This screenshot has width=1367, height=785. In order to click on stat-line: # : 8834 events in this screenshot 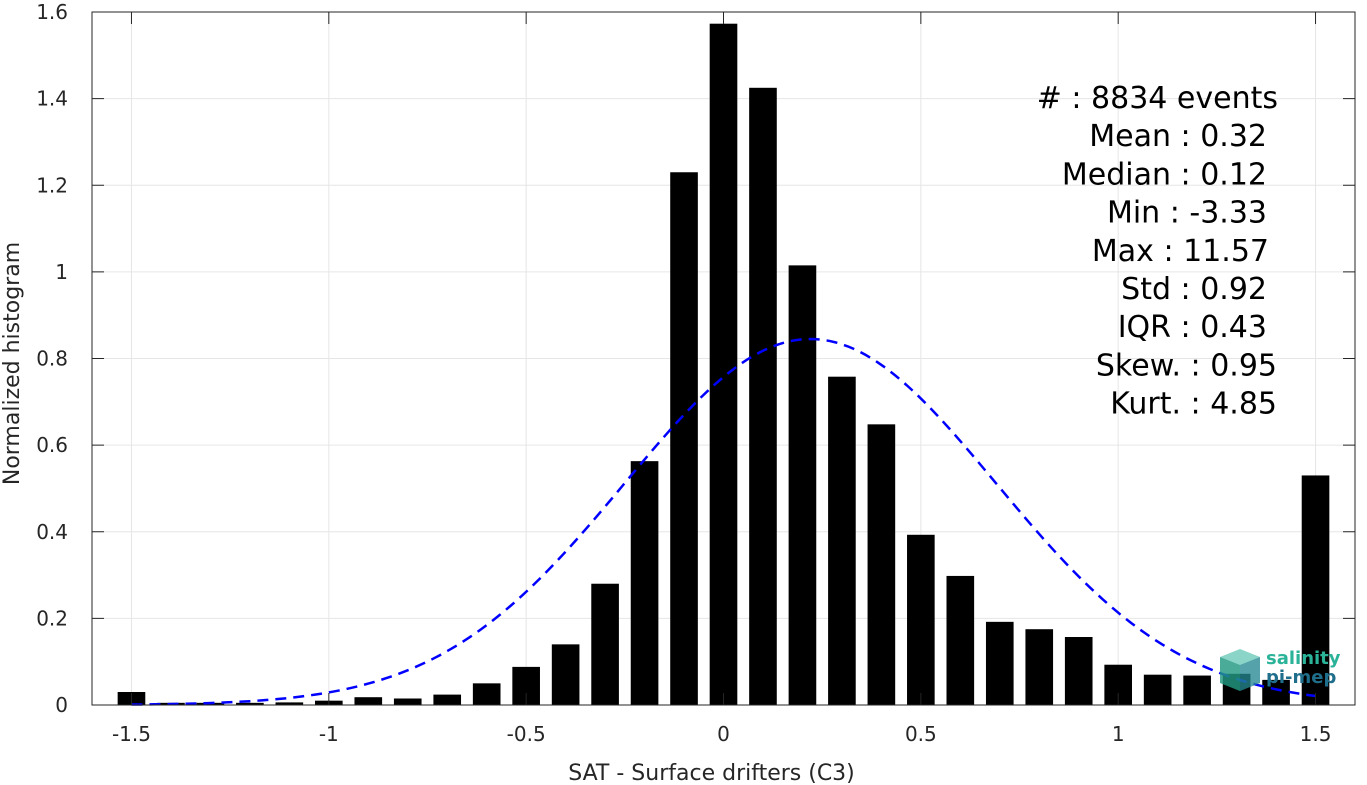, I will do `click(1157, 98)`.